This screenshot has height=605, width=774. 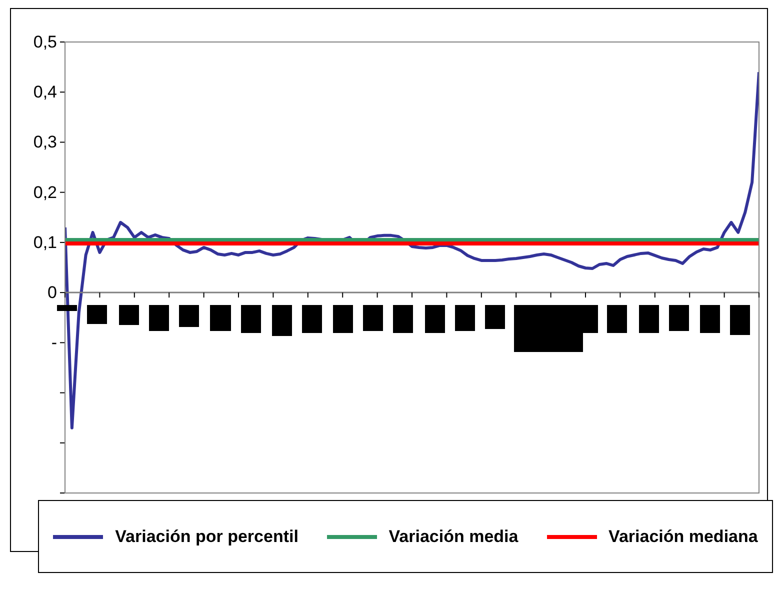 What do you see at coordinates (45, 192) in the screenshot?
I see `y-tick-label: 0,2` at bounding box center [45, 192].